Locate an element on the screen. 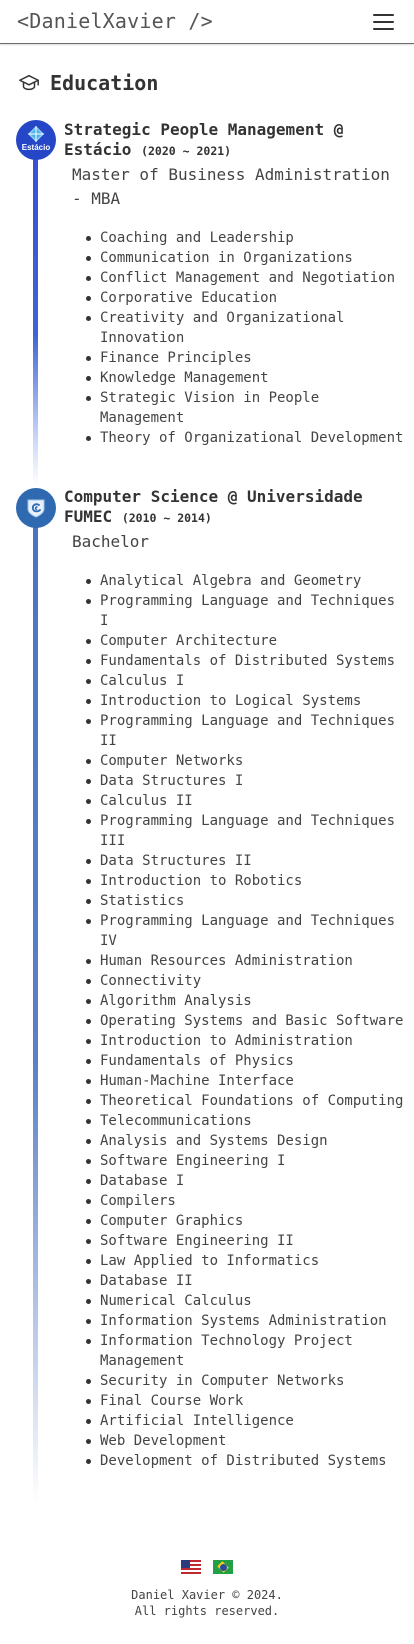  course-item: Human-Machine Interface is located at coordinates (234, 1081).